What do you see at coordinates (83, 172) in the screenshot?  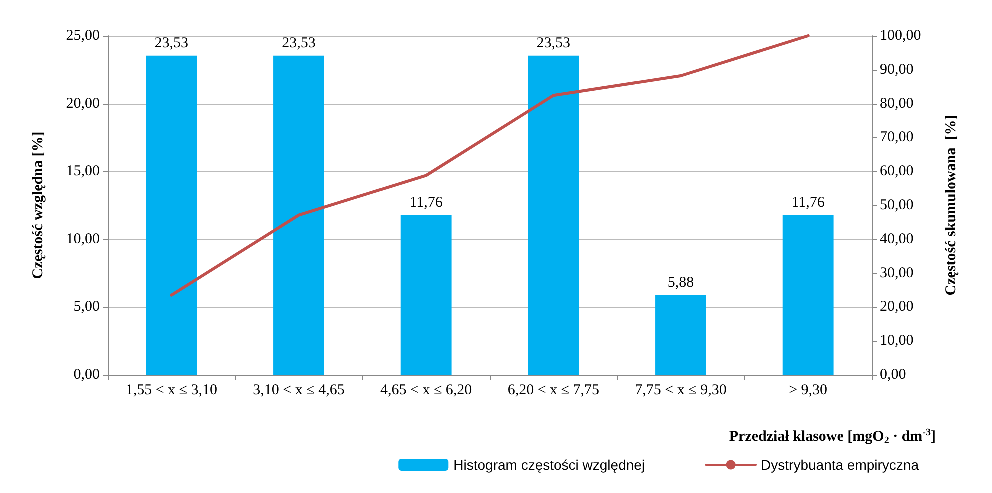 I see `y-tick-label: 15,00` at bounding box center [83, 172].